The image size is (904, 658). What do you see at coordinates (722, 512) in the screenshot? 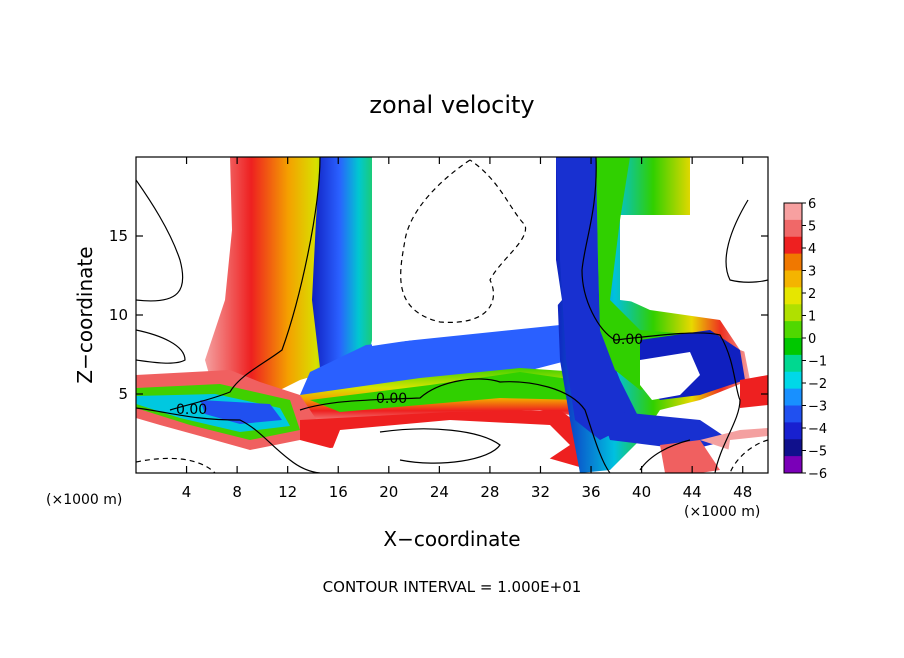
I see `x-units-right: (×1000 m)` at bounding box center [722, 512].